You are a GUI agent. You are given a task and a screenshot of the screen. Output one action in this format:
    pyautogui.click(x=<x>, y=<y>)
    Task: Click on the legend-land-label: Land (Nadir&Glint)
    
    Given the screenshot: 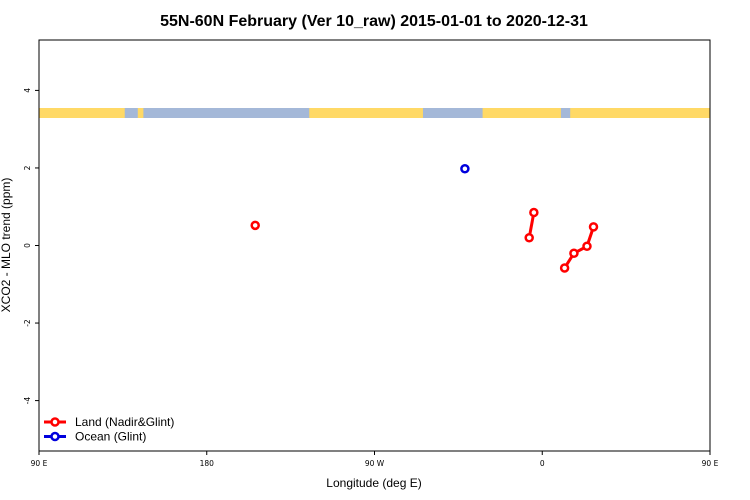 What is the action you would take?
    pyautogui.click(x=124, y=422)
    